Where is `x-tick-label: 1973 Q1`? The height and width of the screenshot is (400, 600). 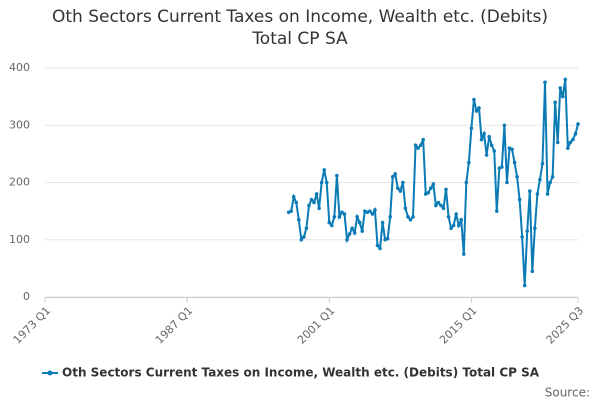 x-tick-label: 1973 Q1 is located at coordinates (32, 325).